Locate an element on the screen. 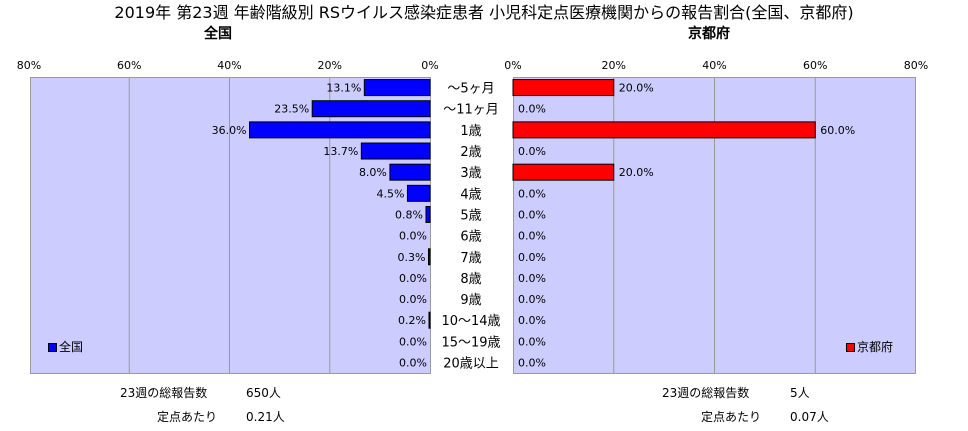  data-label-national: 0.3% is located at coordinates (412, 257).